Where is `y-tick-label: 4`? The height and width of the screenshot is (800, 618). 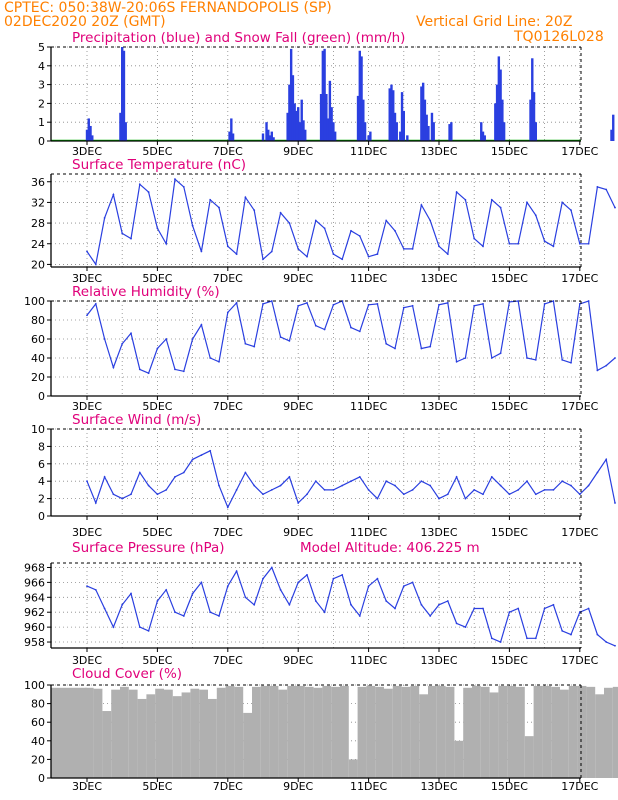
y-tick-label: 4 is located at coordinates (41, 481).